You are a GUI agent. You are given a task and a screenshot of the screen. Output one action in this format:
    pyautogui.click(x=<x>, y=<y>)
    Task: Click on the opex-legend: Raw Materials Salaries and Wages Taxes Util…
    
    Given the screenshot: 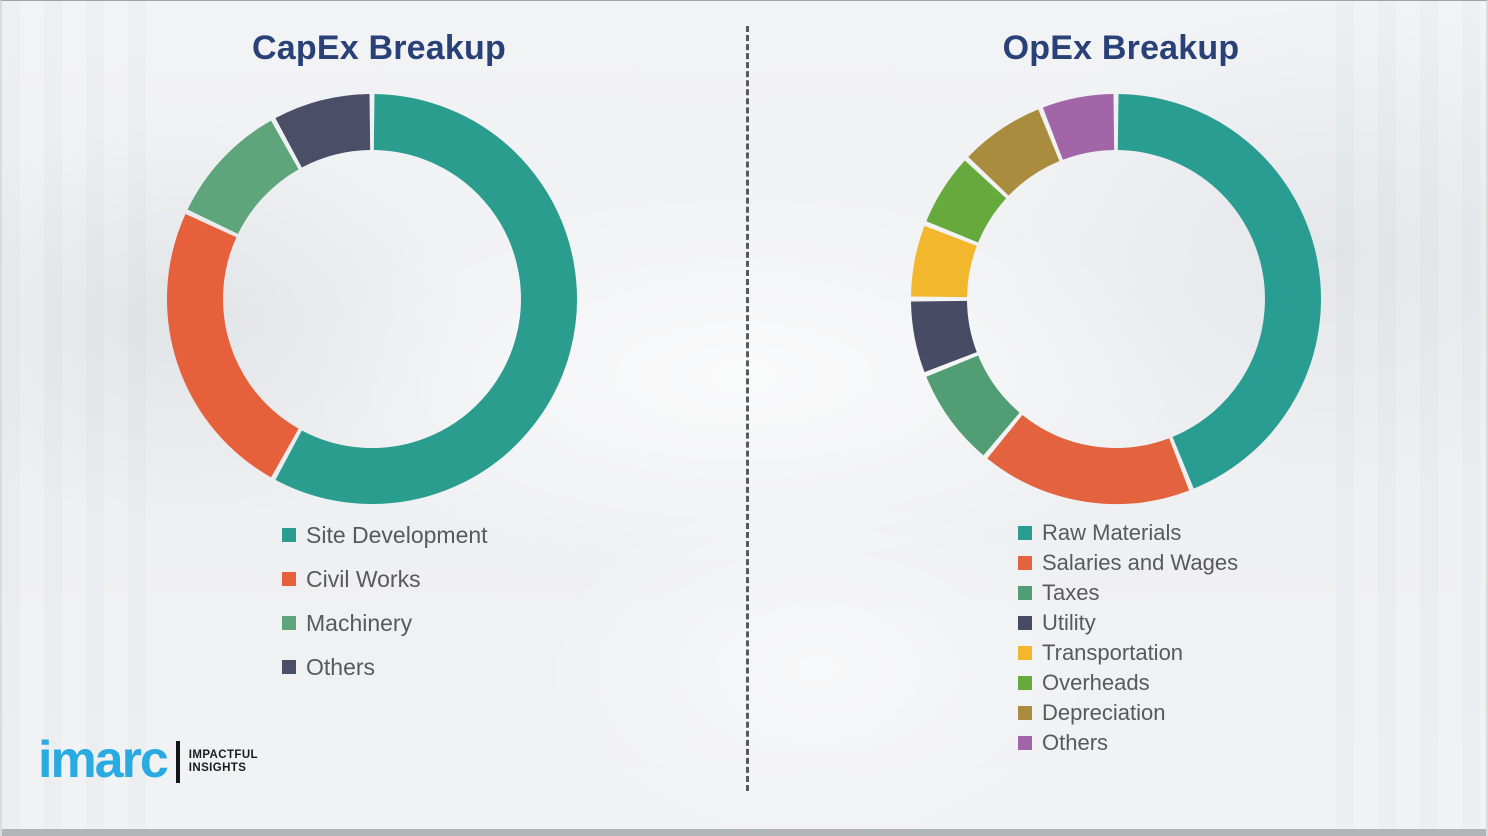 What is the action you would take?
    pyautogui.click(x=1128, y=638)
    